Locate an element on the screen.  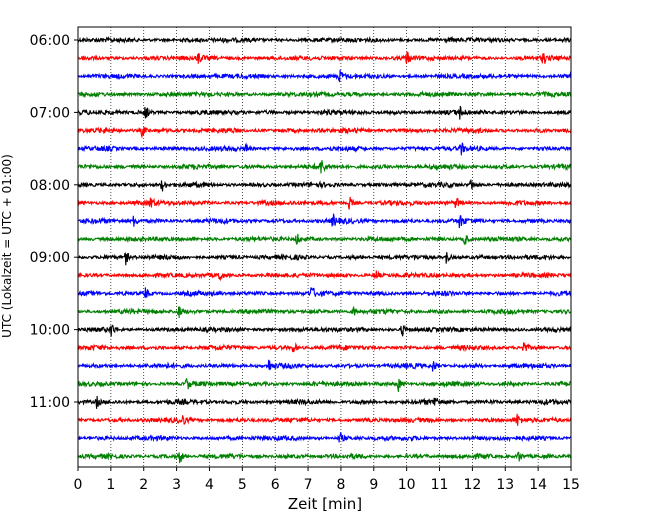
x-tick-label: 0 is located at coordinates (78, 485).